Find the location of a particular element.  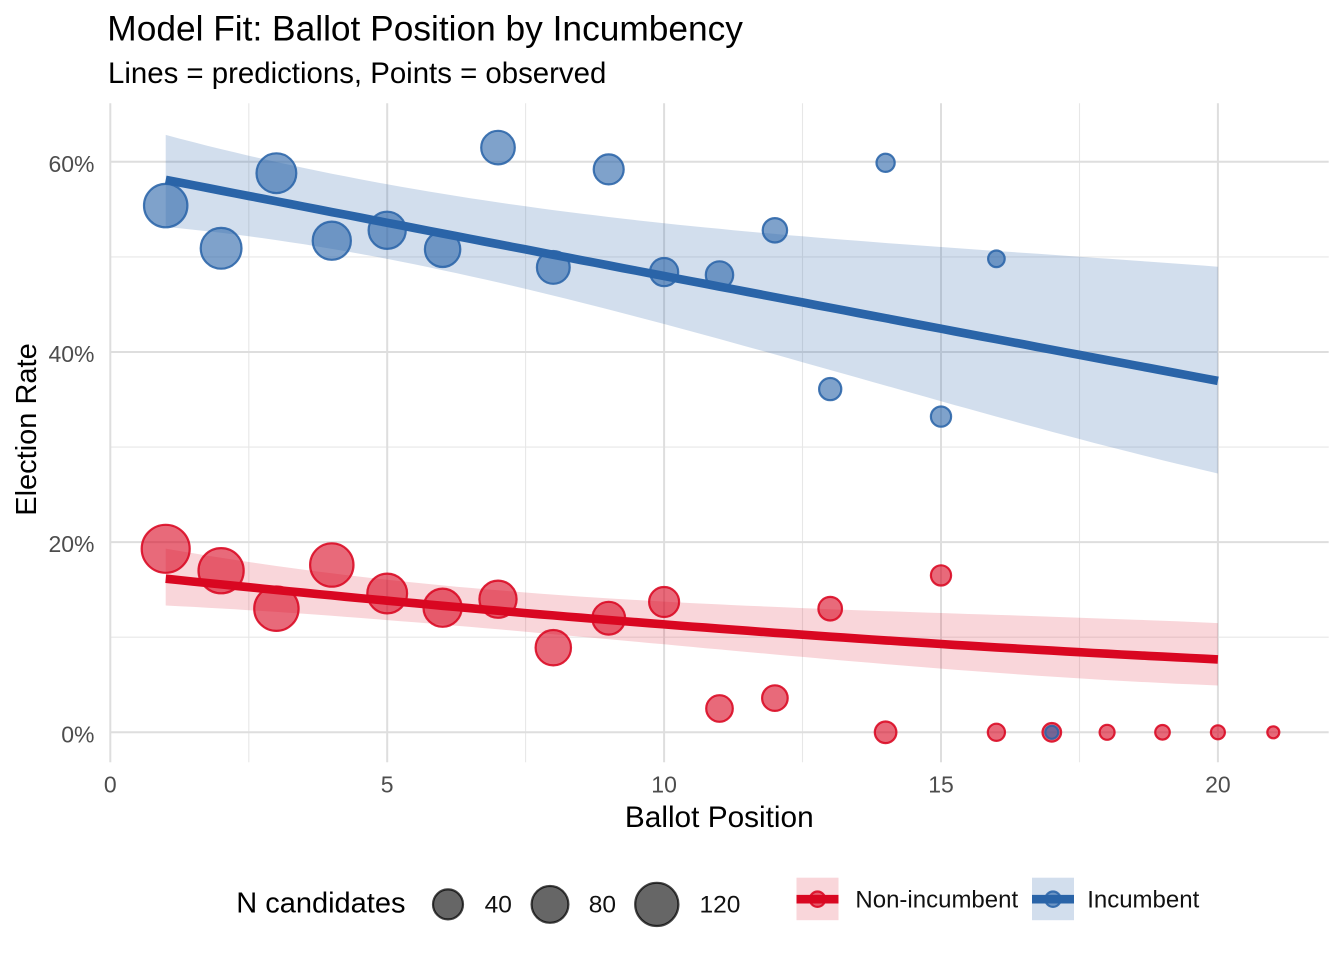

svg-text: 20% is located at coordinates (71, 544).